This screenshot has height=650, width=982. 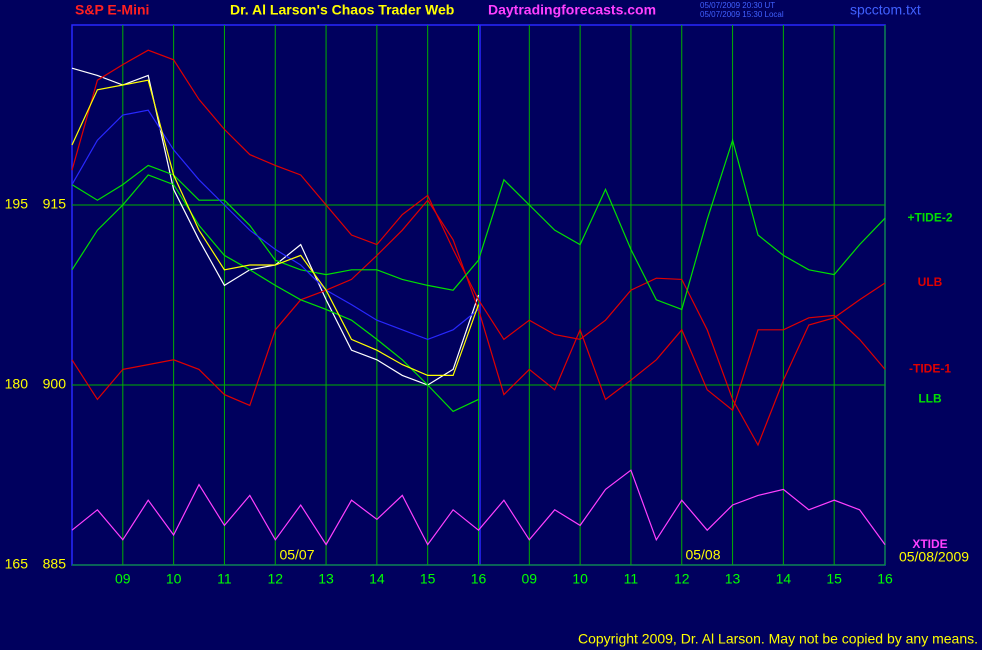 I want to click on legend-label: ULB, so click(x=930, y=282).